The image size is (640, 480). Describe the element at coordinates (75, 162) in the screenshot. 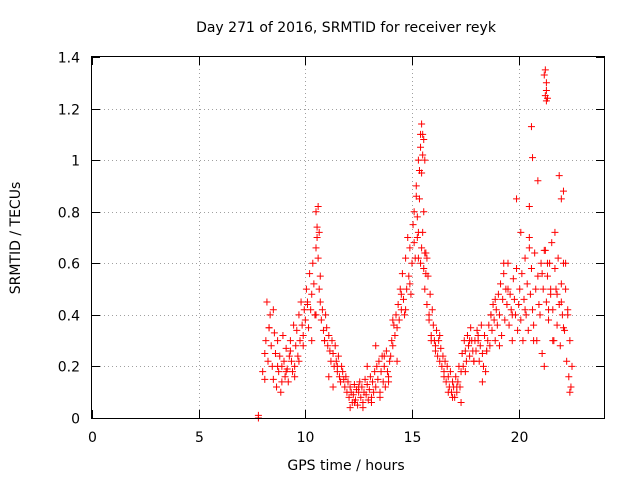

I see `y-tick-label: 1` at that location.